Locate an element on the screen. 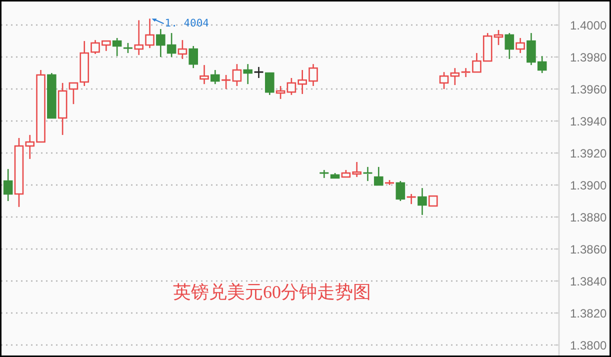 The image size is (611, 357). y-tick-label: 1.3980 is located at coordinates (589, 57).